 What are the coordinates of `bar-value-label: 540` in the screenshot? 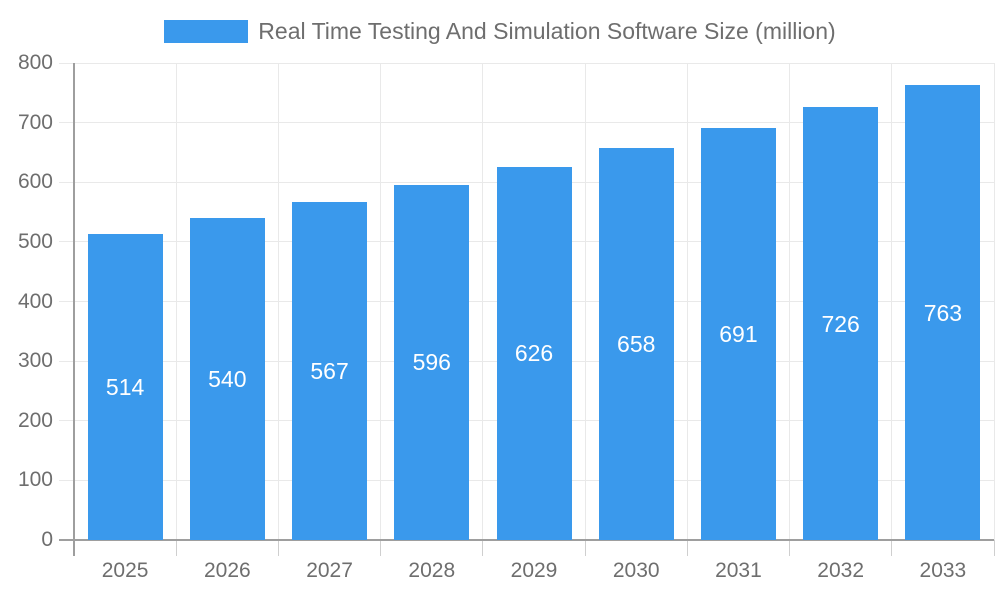 It's located at (227, 379).